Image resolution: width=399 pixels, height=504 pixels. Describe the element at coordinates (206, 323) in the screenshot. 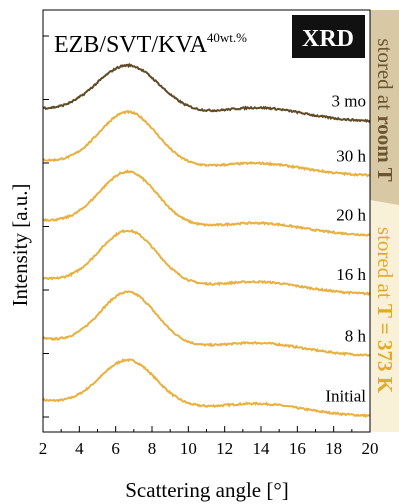

I see `series-line-8-h` at that location.